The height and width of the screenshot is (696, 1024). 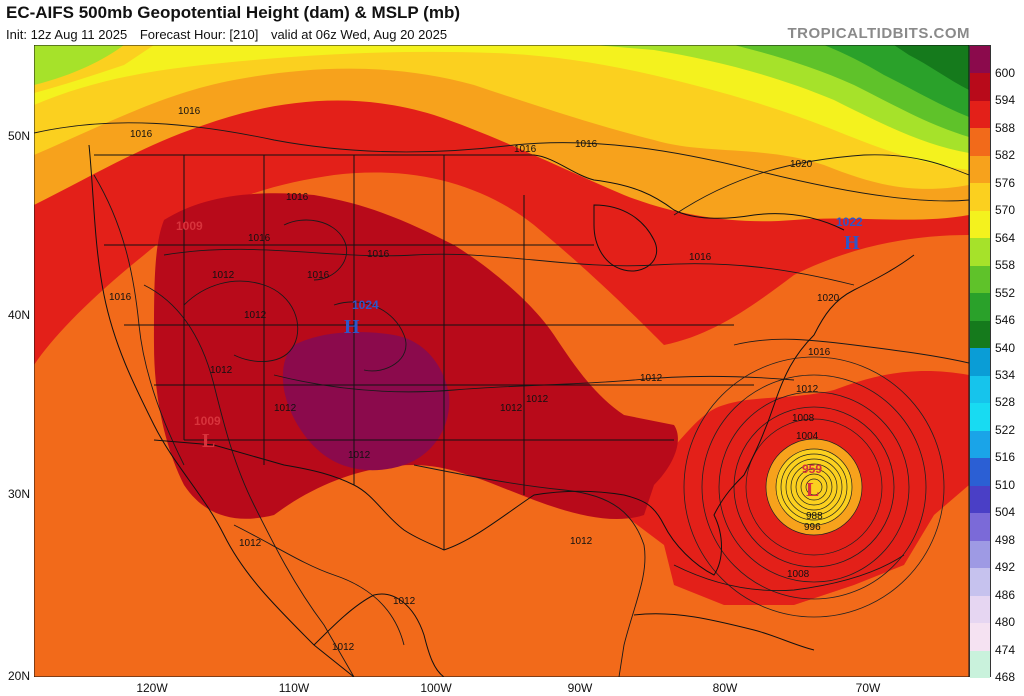 I want to click on valid-time: valid at 06z Wed, Aug 20 2025, so click(x=359, y=34).